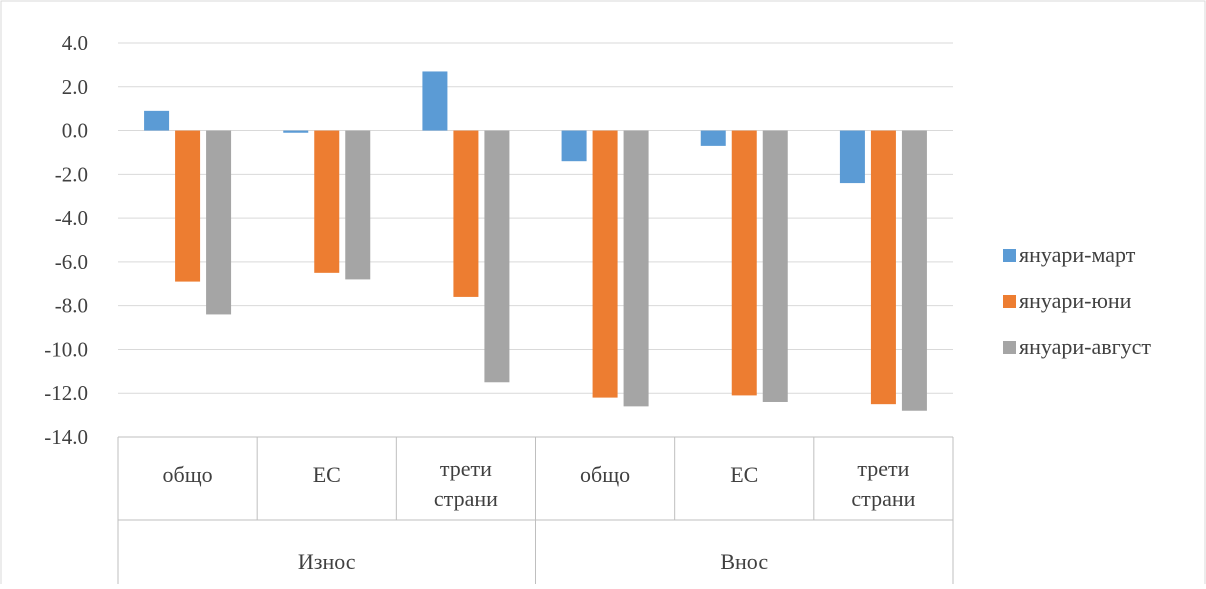  Describe the element at coordinates (744, 561) in the screenshot. I see `x-group-label: Внос` at that location.